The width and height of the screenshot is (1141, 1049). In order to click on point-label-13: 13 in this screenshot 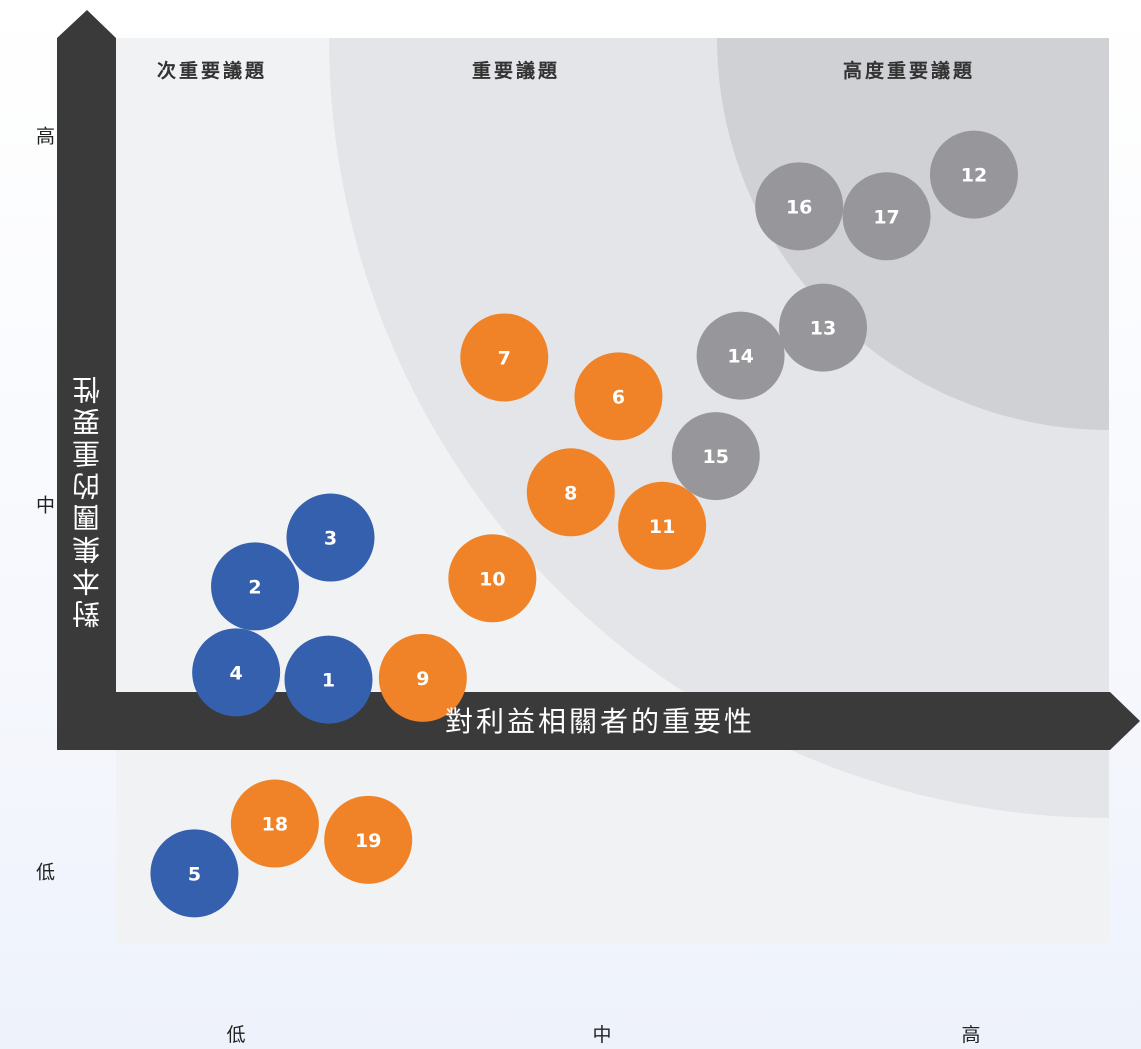, I will do `click(823, 329)`.